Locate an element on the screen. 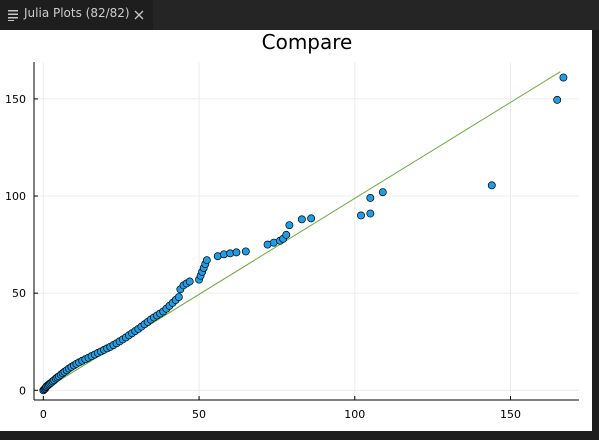  y-tick-label: 0 is located at coordinates (22, 390).